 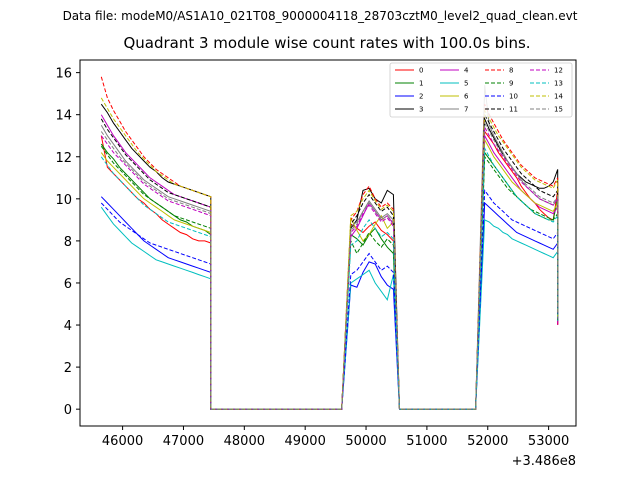 What do you see at coordinates (511, 84) in the screenshot?
I see `legend-label-9: 9` at bounding box center [511, 84].